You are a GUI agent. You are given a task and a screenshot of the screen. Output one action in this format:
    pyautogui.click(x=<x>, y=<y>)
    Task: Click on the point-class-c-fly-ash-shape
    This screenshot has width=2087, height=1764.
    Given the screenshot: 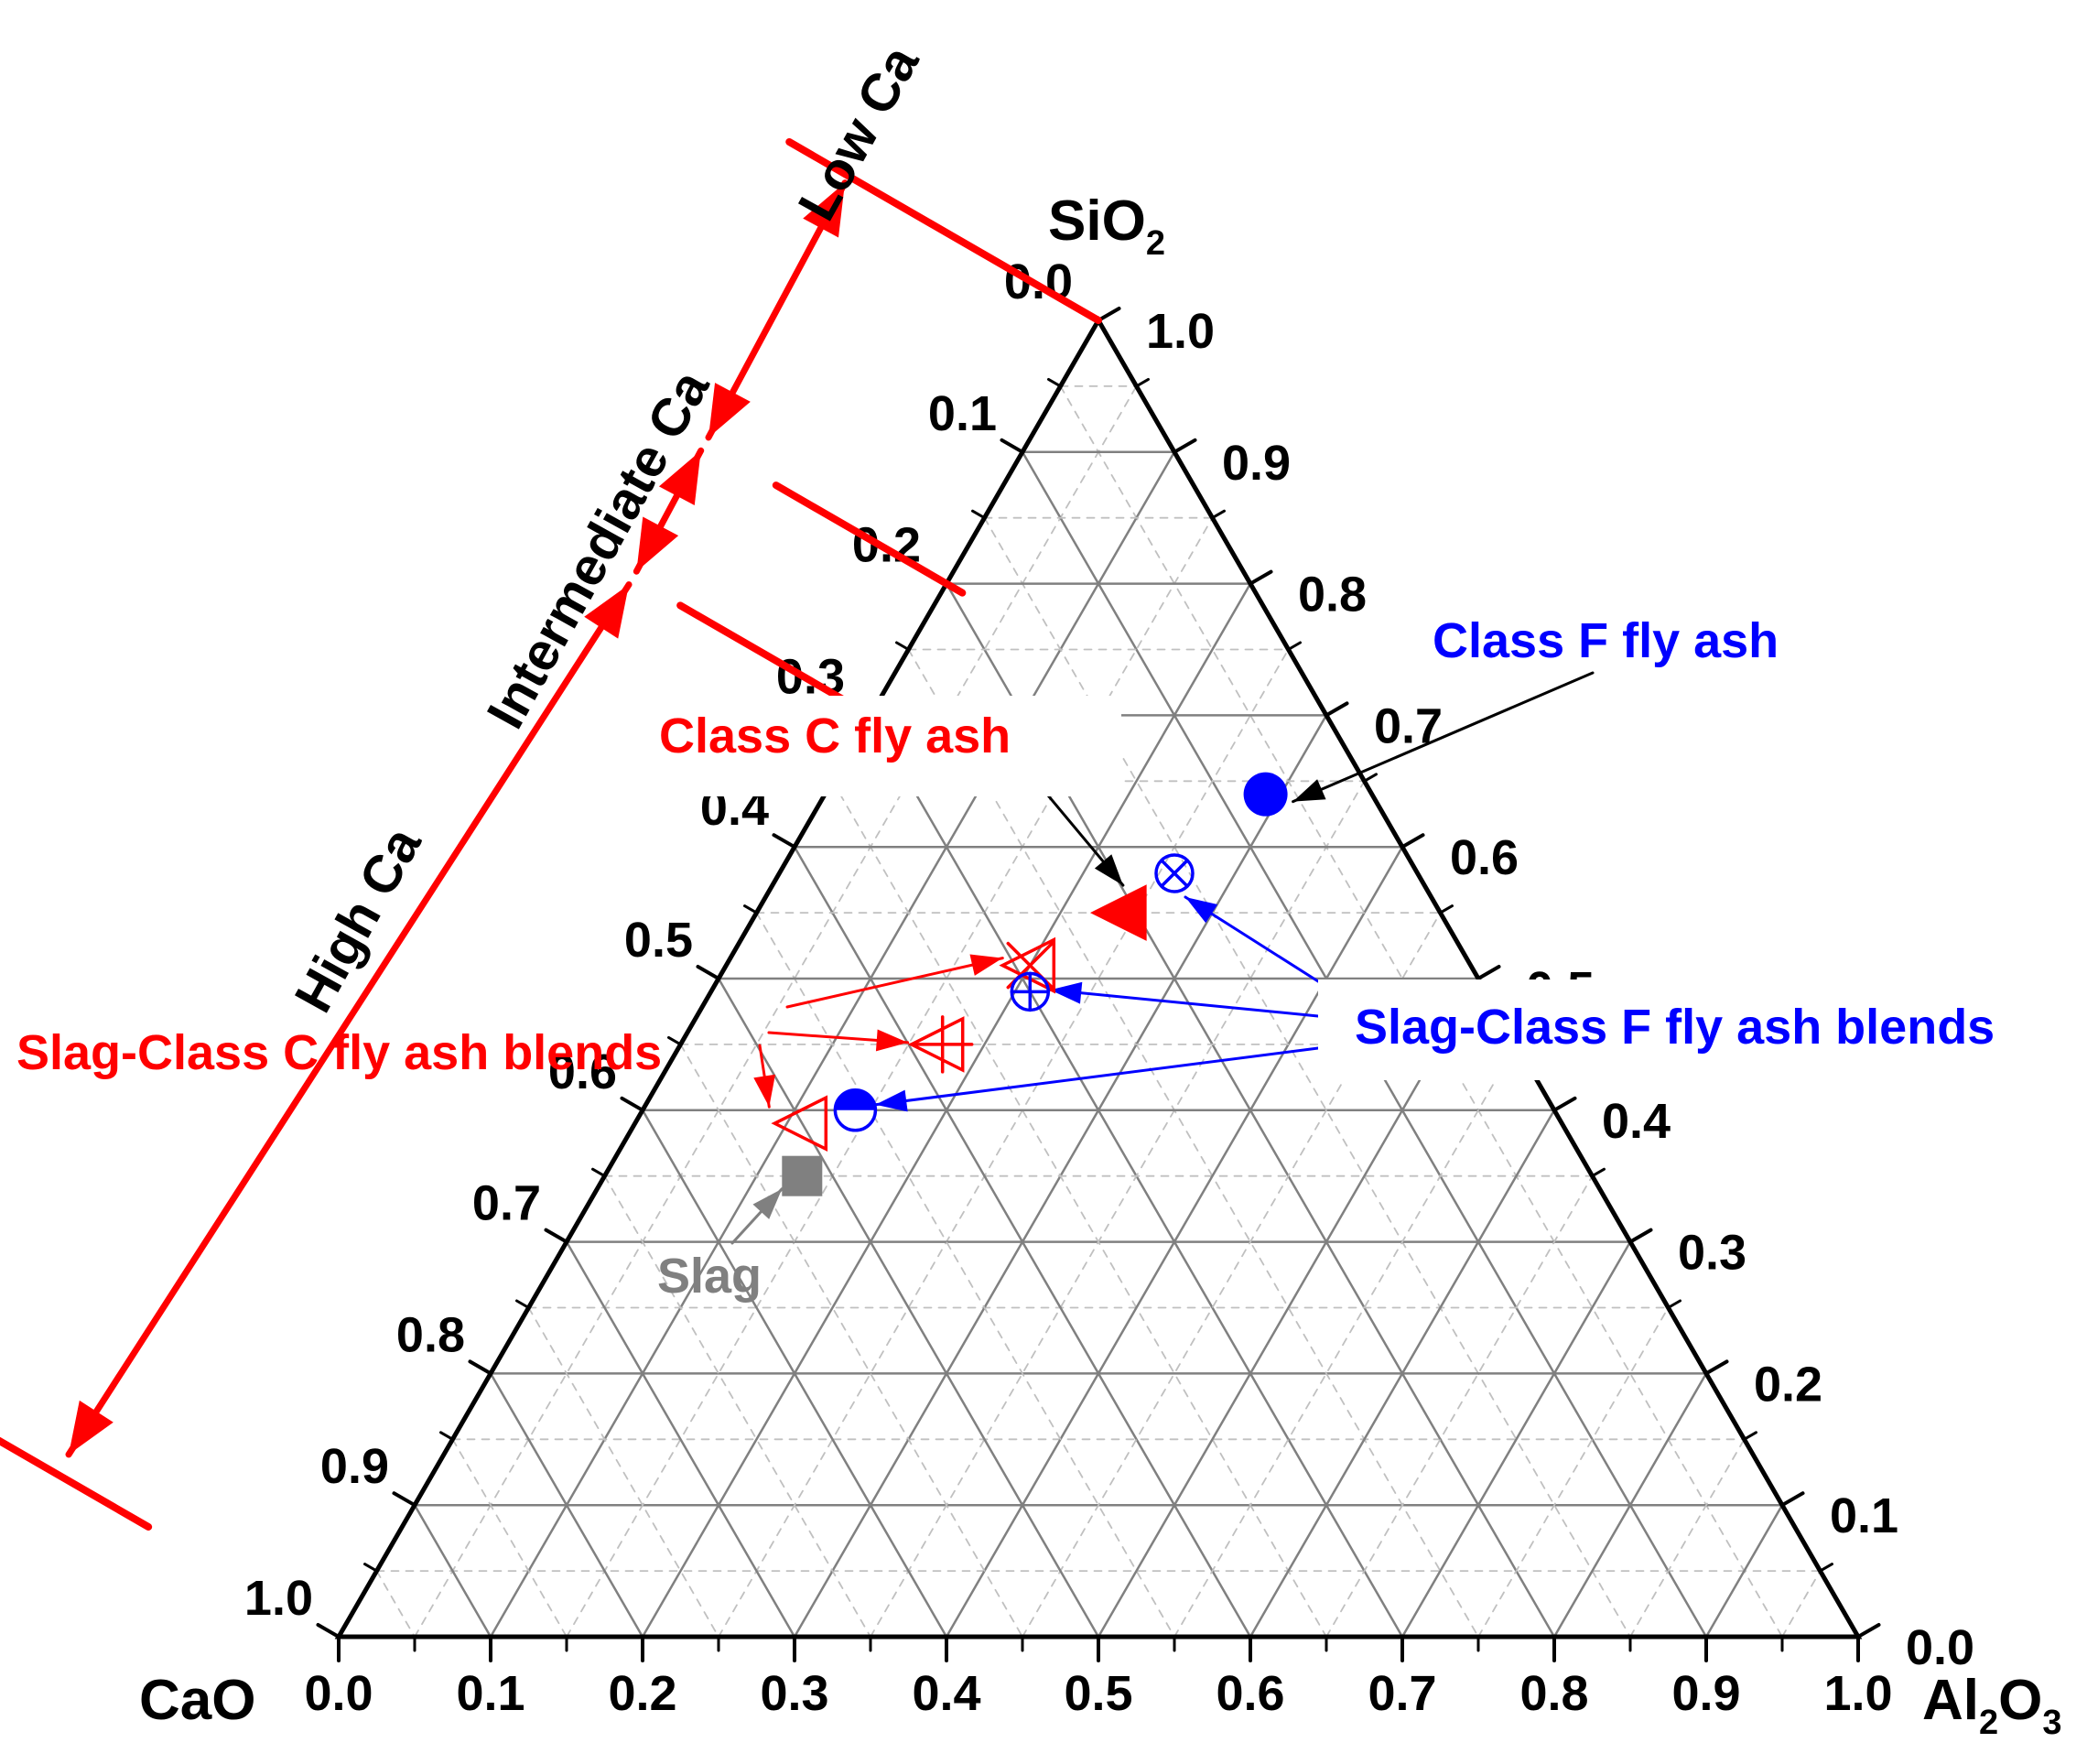 What is the action you would take?
    pyautogui.click(x=1118, y=913)
    